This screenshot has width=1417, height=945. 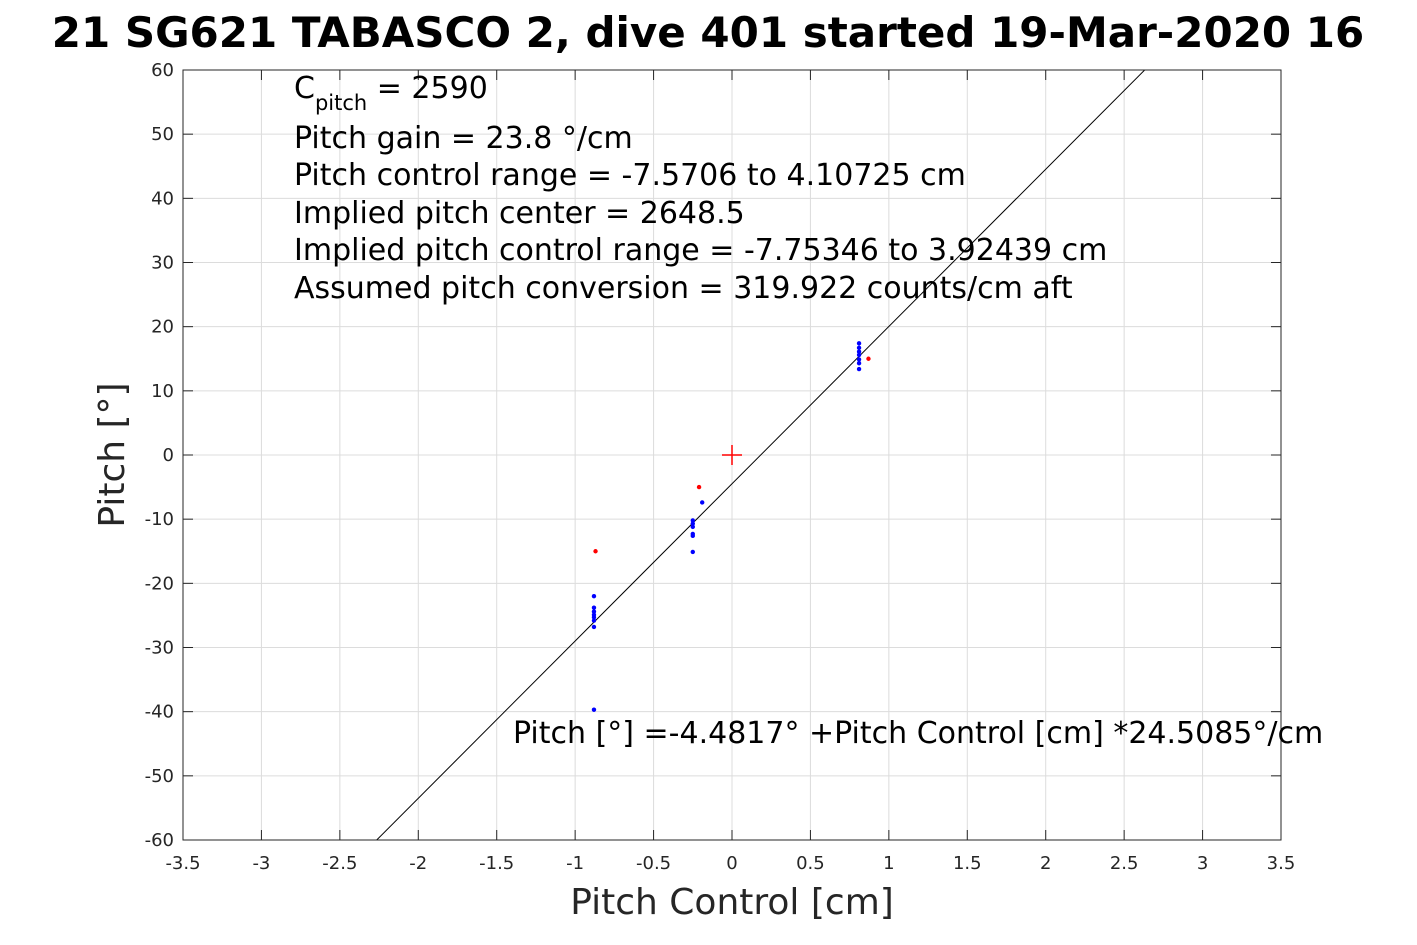 What do you see at coordinates (261, 863) in the screenshot?
I see `x-tick-label: -3` at bounding box center [261, 863].